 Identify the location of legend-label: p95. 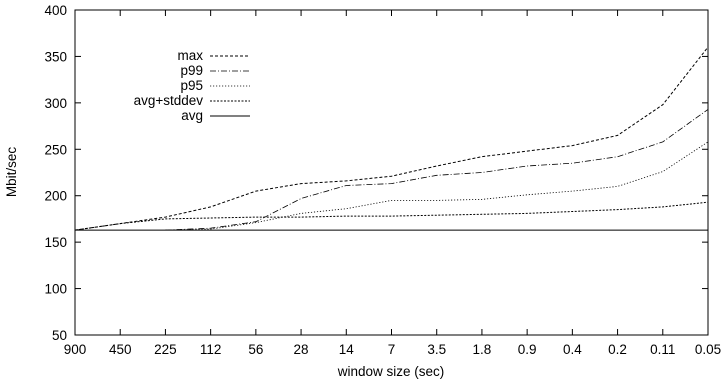
(191, 85).